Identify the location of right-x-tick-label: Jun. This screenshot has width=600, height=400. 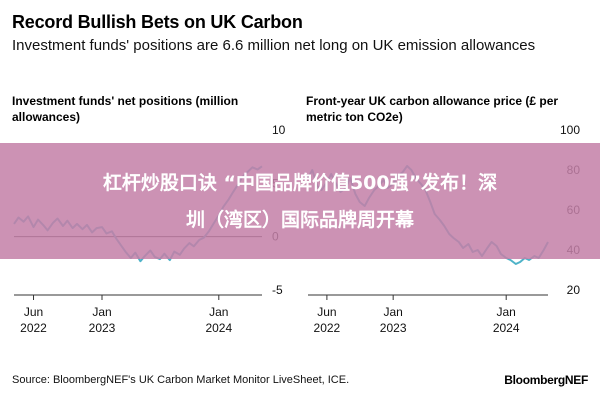
(326, 312).